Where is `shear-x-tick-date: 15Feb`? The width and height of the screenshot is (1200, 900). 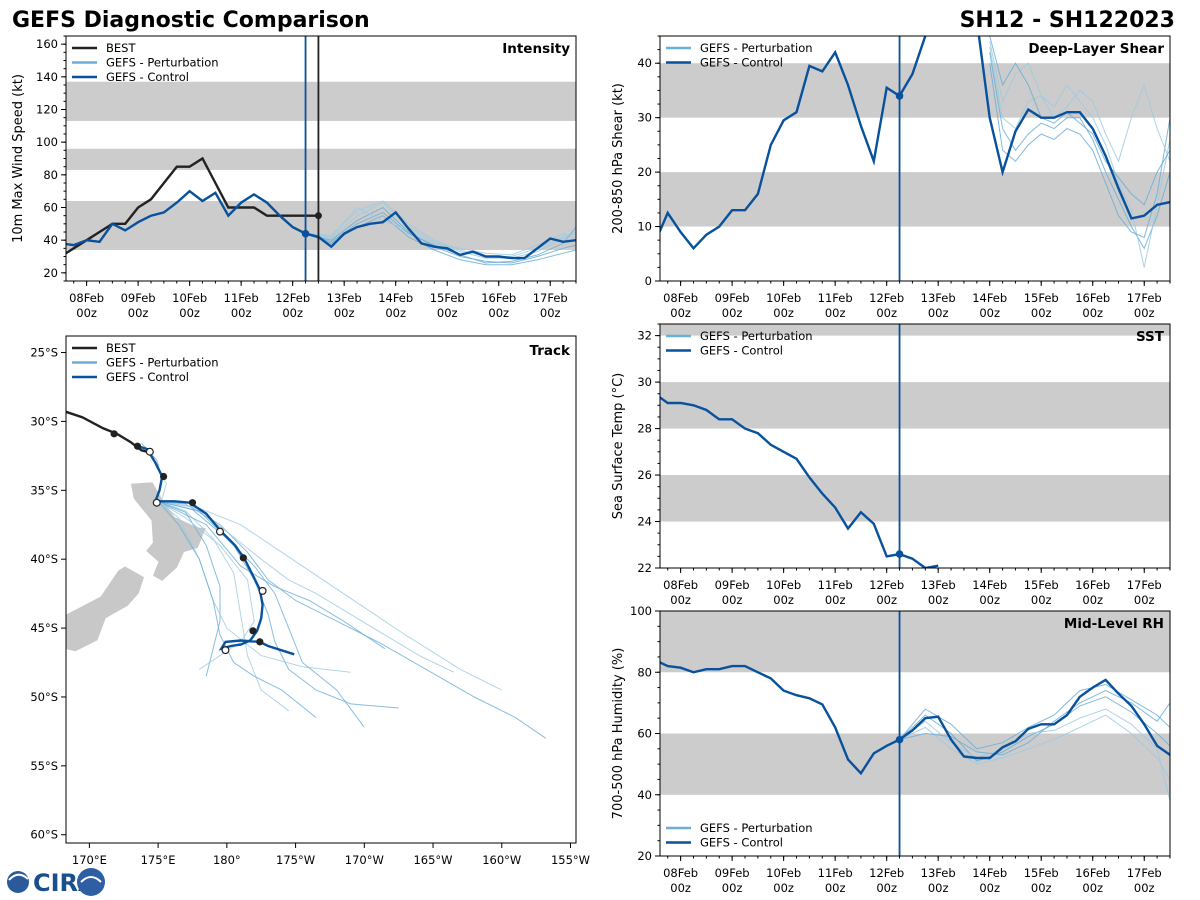 shear-x-tick-date: 15Feb is located at coordinates (1041, 298).